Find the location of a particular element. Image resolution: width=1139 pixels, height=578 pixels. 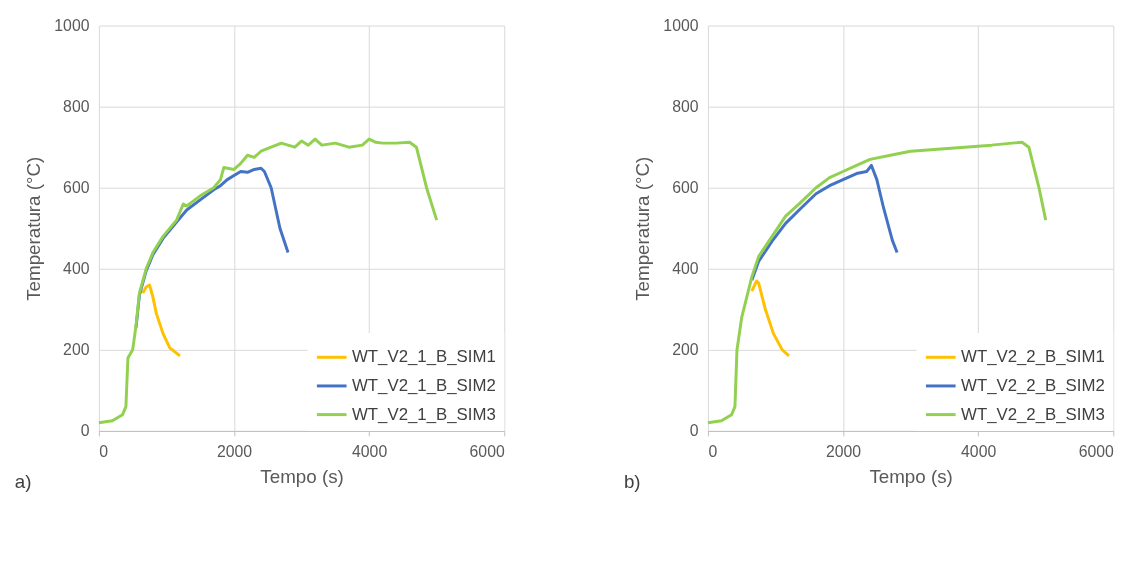

legend-label: WT_V2_2_B_SIM3 is located at coordinates (1033, 414).